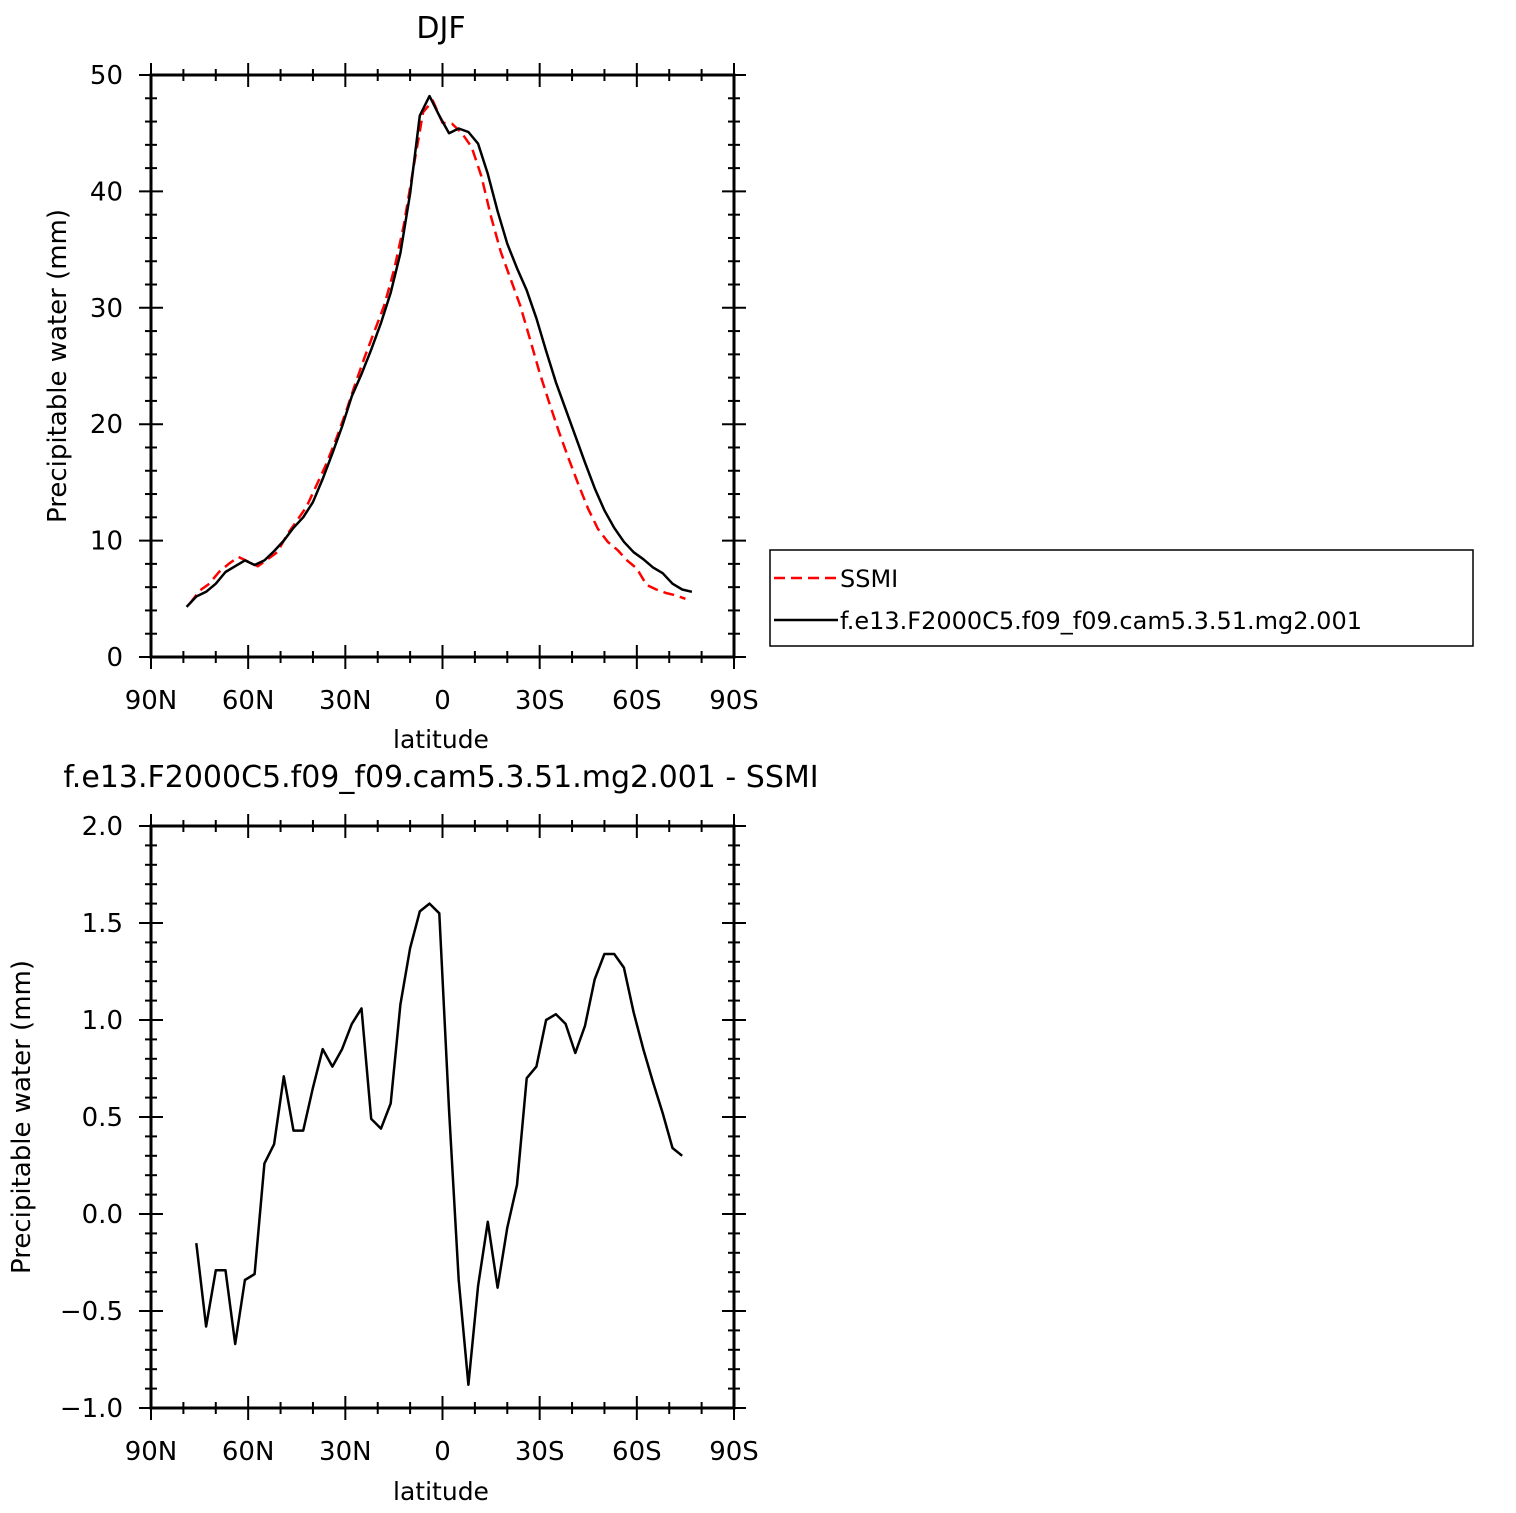 Image resolution: width=1516 pixels, height=1513 pixels. What do you see at coordinates (1101, 621) in the screenshot?
I see `legend-label-model: f.e13.F2000C5.f09_f09.cam5.3.51.mg2.001` at bounding box center [1101, 621].